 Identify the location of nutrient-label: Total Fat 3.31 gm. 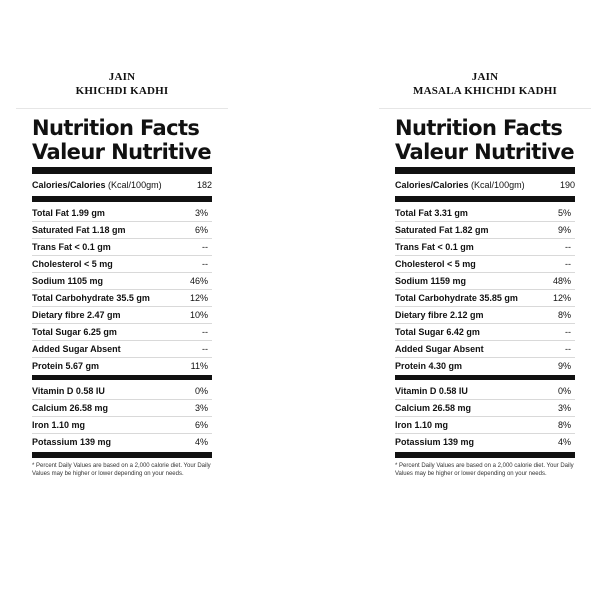
(431, 213).